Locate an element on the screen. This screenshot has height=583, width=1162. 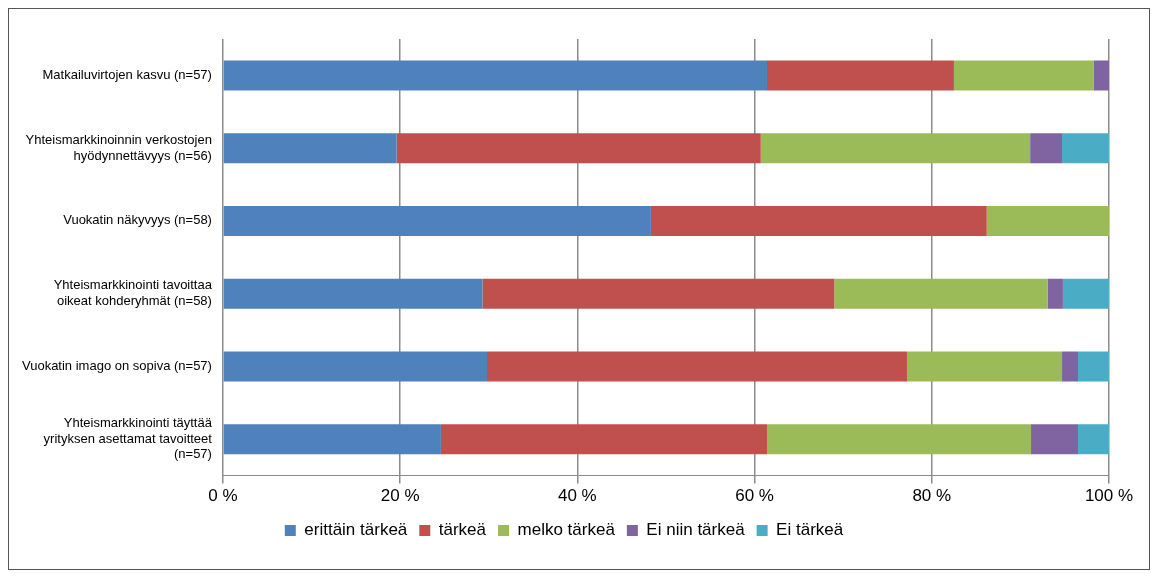
y-tick-label: Vuokatin näkyvyys (n=58) is located at coordinates (137, 220).